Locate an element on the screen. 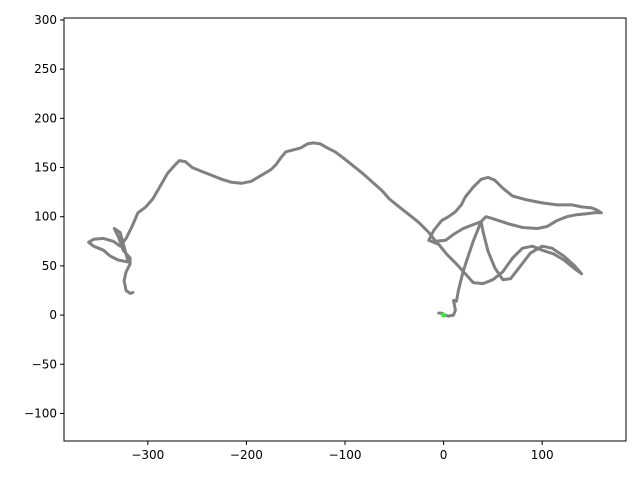 Image resolution: width=640 pixels, height=480 pixels. y-tick-label: 150 is located at coordinates (45, 168).